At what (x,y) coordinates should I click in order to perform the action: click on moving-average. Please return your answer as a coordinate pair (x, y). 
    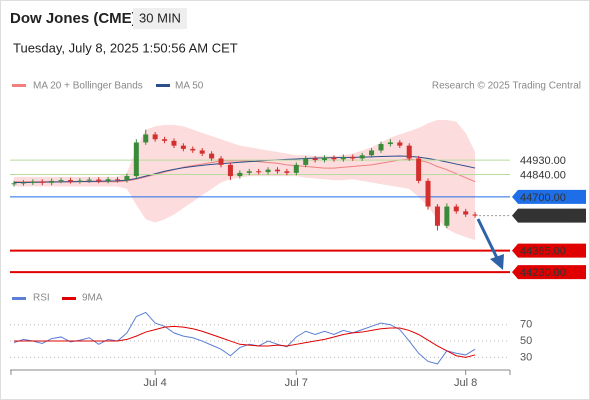
    Looking at the image, I should click on (245, 169).